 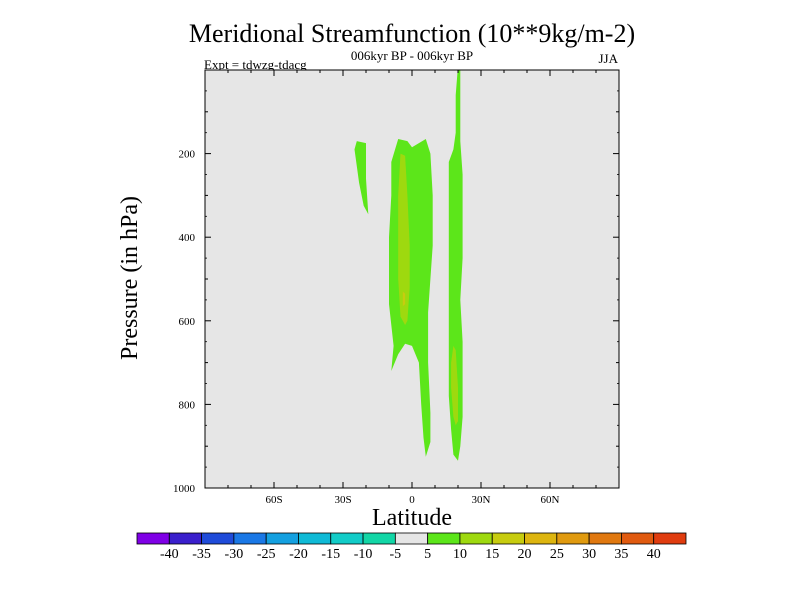 I want to click on season-label: JJA, so click(x=608, y=58).